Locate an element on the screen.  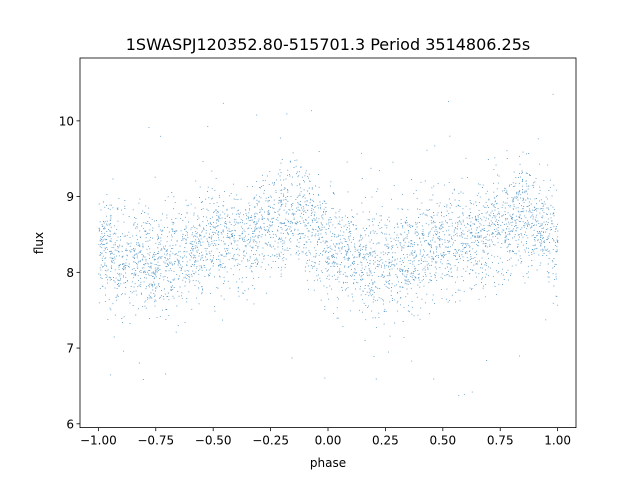
y-axis: 6 7 8 9 10 is located at coordinates (69, 272).